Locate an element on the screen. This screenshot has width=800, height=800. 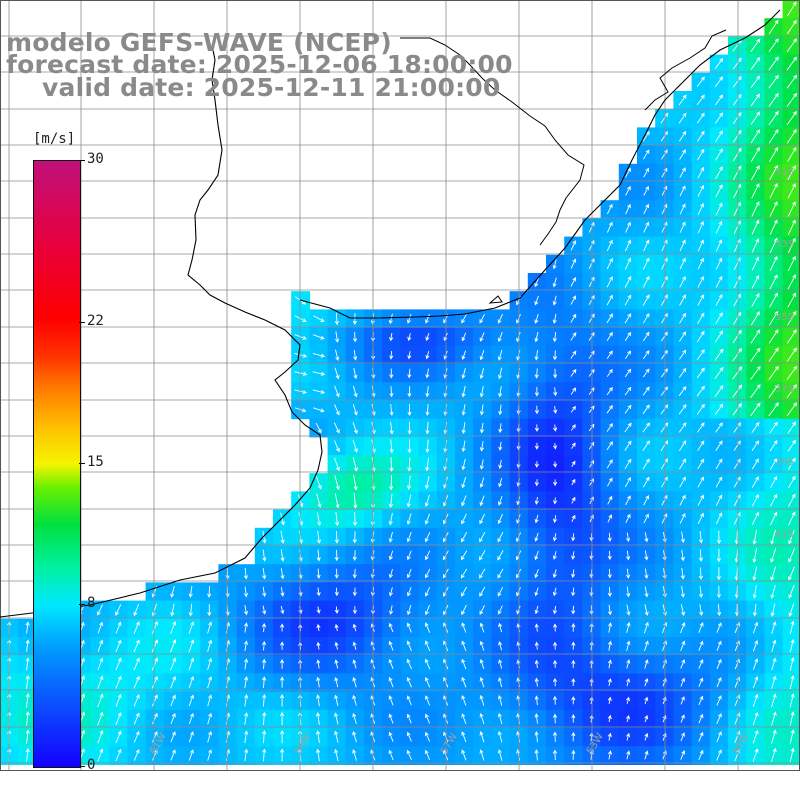
title-valid-date: valid date: 2025-12-11 21:00:00 is located at coordinates (271, 87).